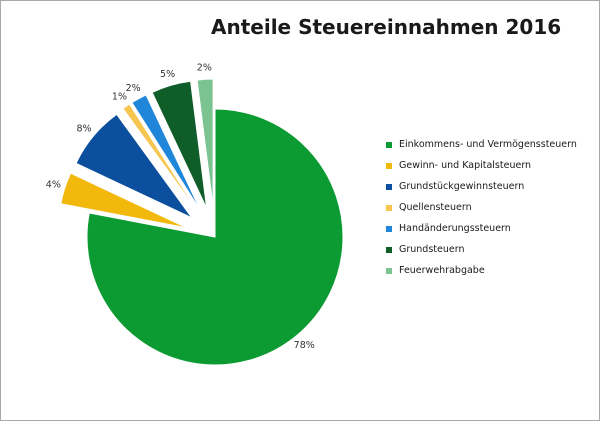 The height and width of the screenshot is (421, 600). I want to click on chart-title: Anteile Steuereinnahmen 2016, so click(386, 27).